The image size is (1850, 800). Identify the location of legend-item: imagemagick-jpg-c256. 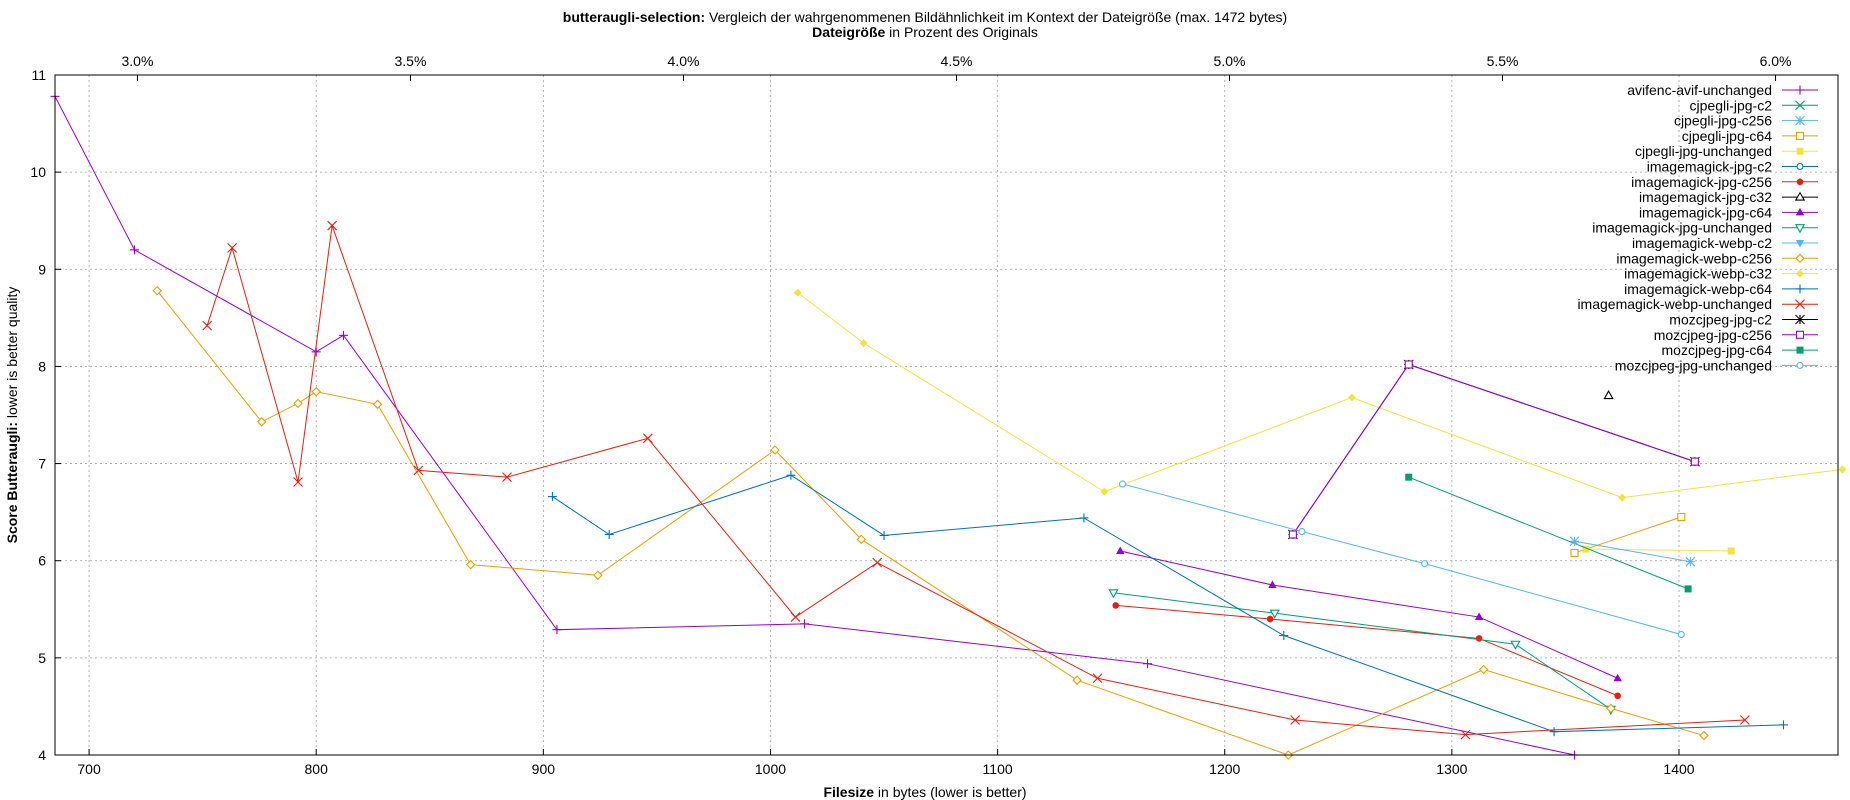
(1724, 182).